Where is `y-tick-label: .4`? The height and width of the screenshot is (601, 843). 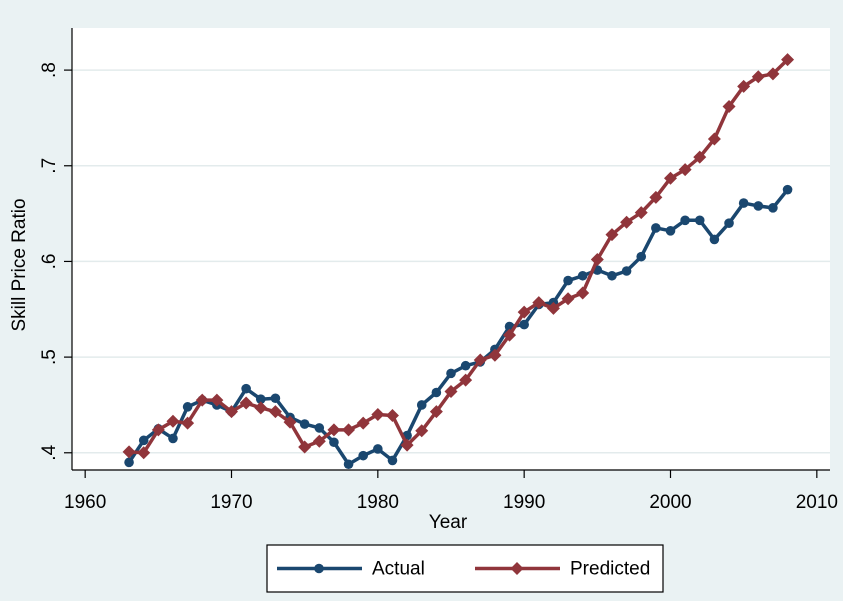
y-tick-label: .4 is located at coordinates (49, 452).